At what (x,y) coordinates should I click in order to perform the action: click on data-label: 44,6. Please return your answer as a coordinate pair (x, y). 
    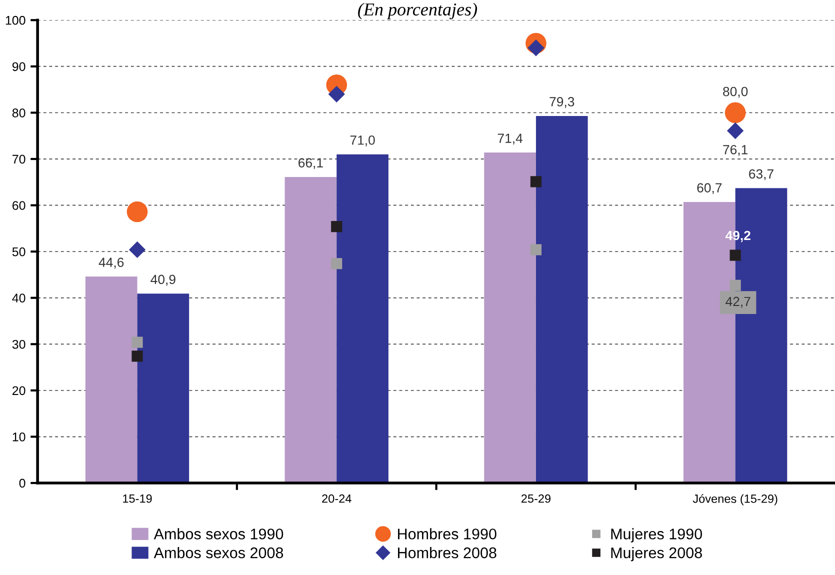
    Looking at the image, I should click on (111, 263).